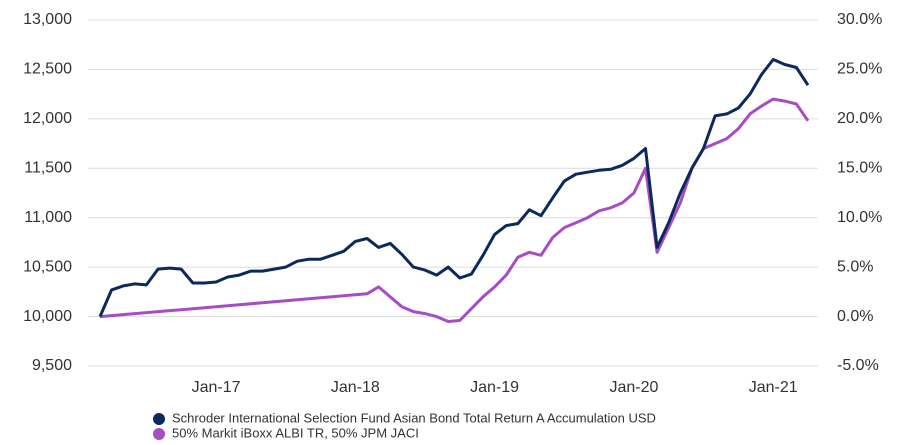 This screenshot has height=445, width=897. What do you see at coordinates (633, 387) in the screenshot?
I see `x-tick-label: Jan-20` at bounding box center [633, 387].